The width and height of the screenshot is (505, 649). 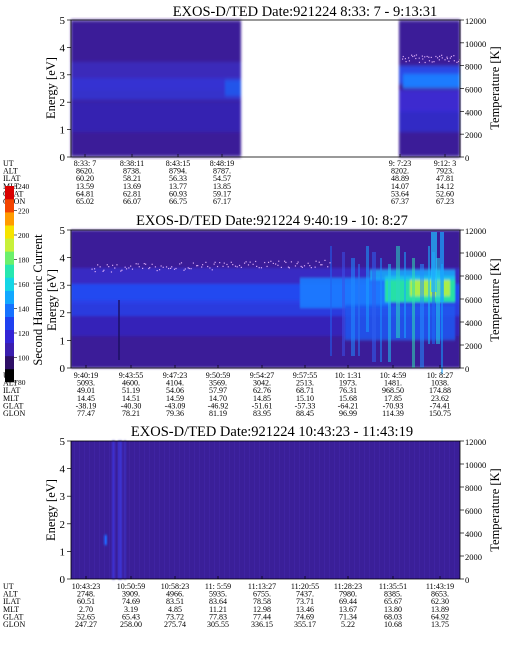 What do you see at coordinates (218, 398) in the screenshot?
I see `ephemeris-value: 14.70` at bounding box center [218, 398].